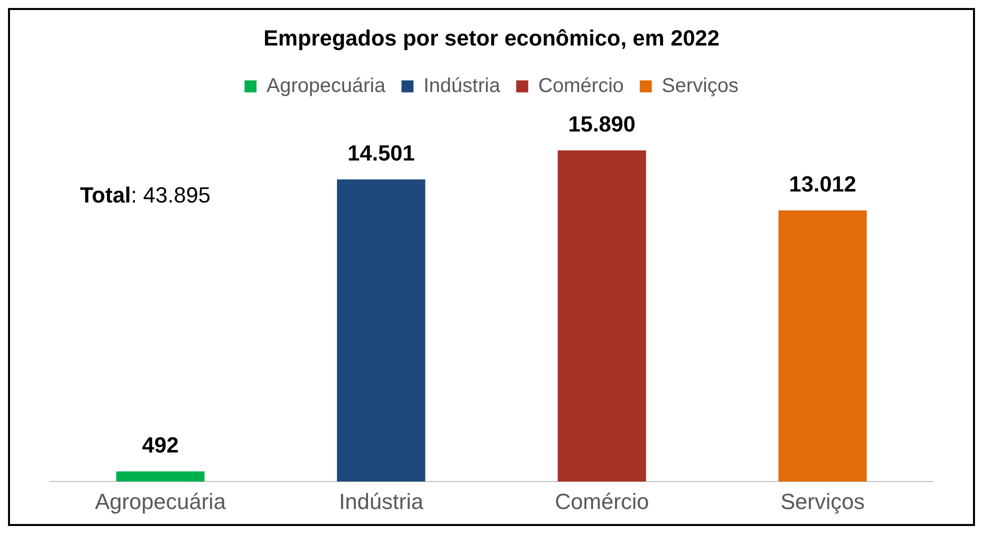  I want to click on legend-label: Agropecuária, so click(326, 85).